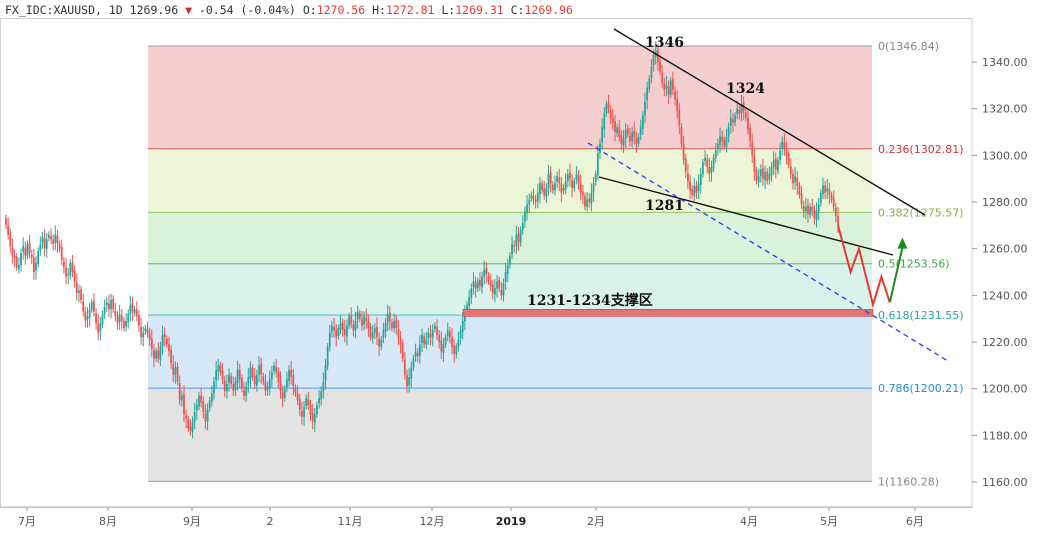 The height and width of the screenshot is (541, 1040). Describe the element at coordinates (510, 435) in the screenshot. I see `fib-zone` at that location.